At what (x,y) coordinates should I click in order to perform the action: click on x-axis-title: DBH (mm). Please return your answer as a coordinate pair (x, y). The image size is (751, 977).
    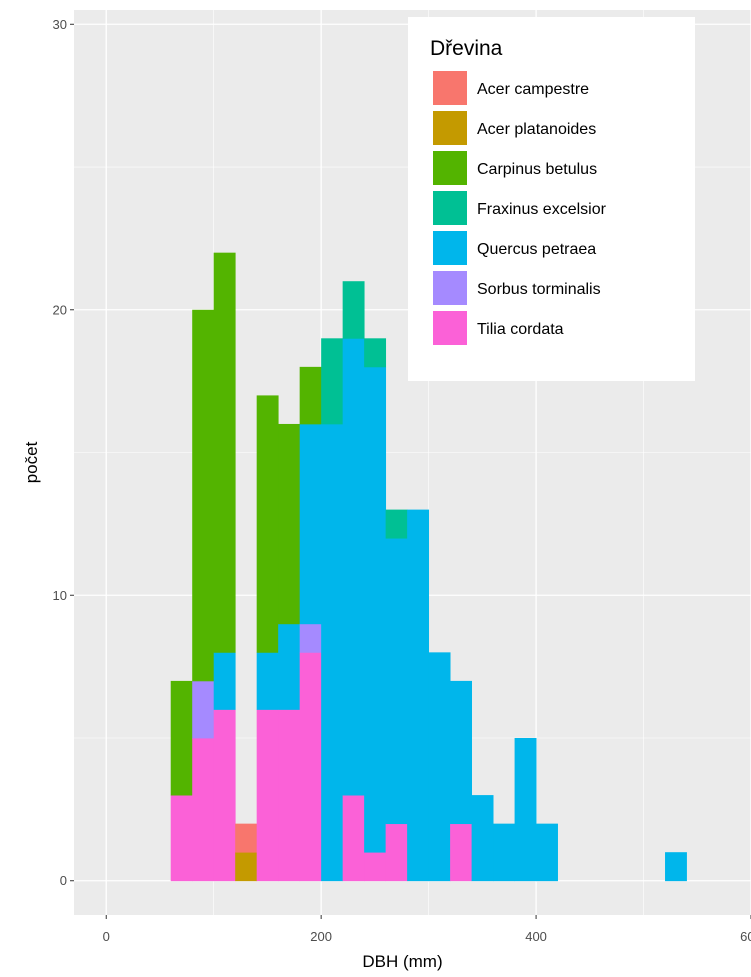
    Looking at the image, I should click on (402, 961).